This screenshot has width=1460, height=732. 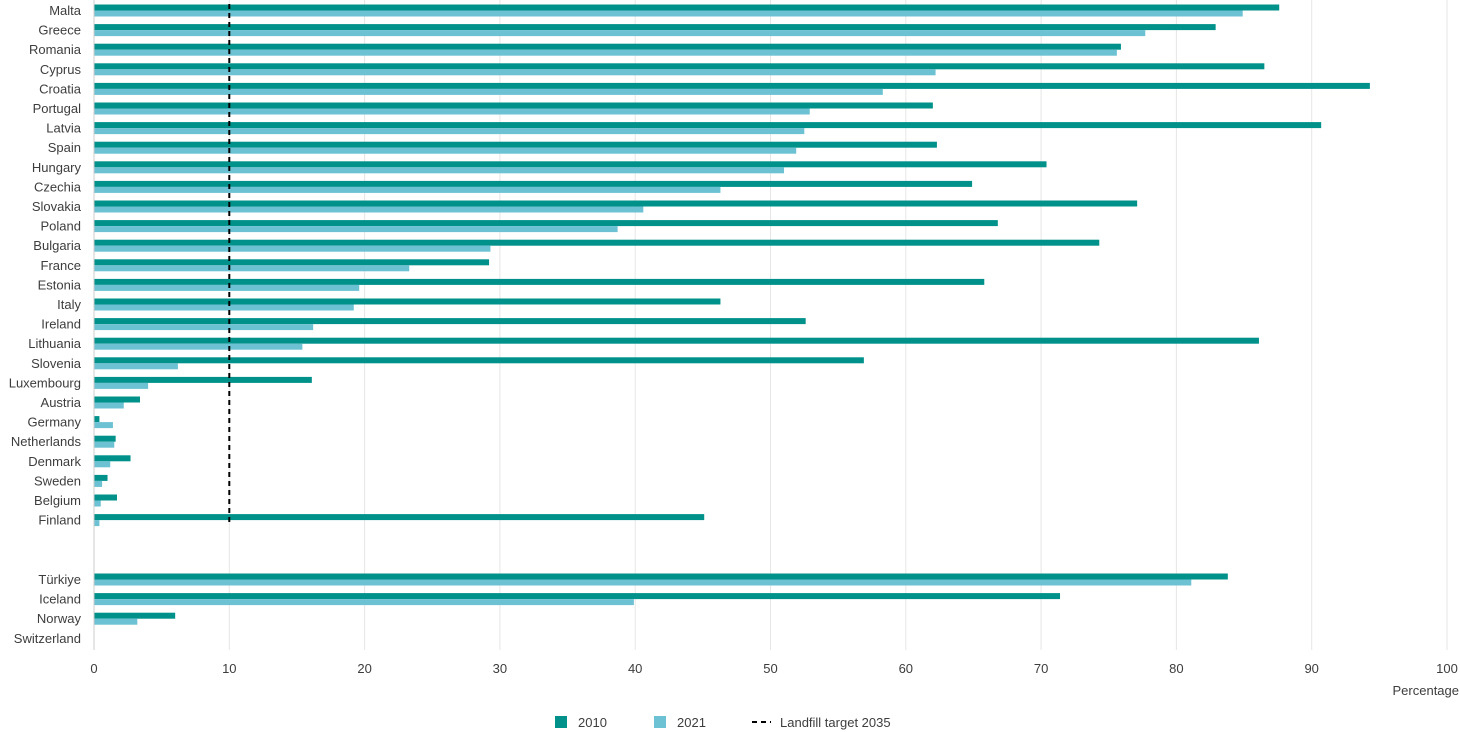 What do you see at coordinates (54, 461) in the screenshot?
I see `category-label: Denmark` at bounding box center [54, 461].